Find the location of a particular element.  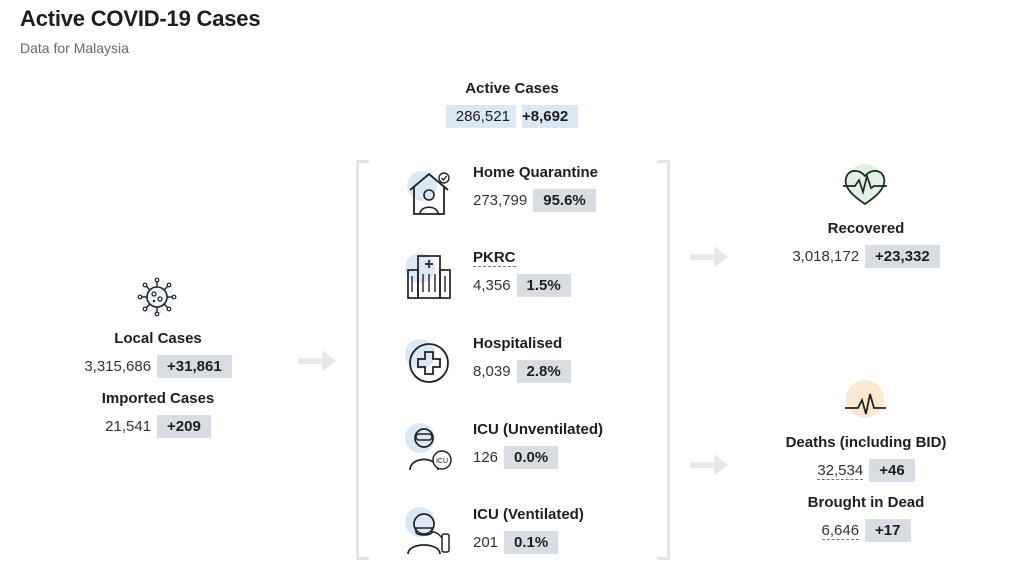

home-quarantine-icon is located at coordinates (429, 193).